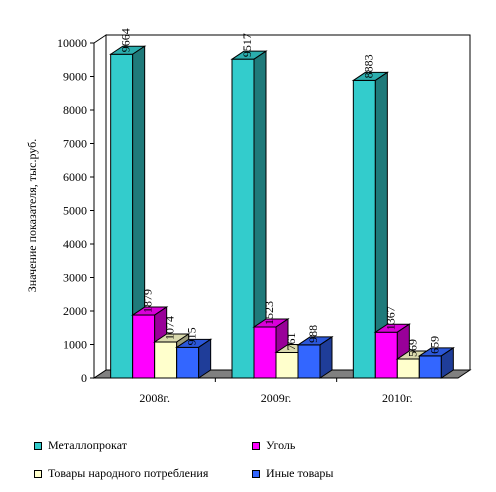  I want to click on y-tick-label: 5000, so click(75, 211).